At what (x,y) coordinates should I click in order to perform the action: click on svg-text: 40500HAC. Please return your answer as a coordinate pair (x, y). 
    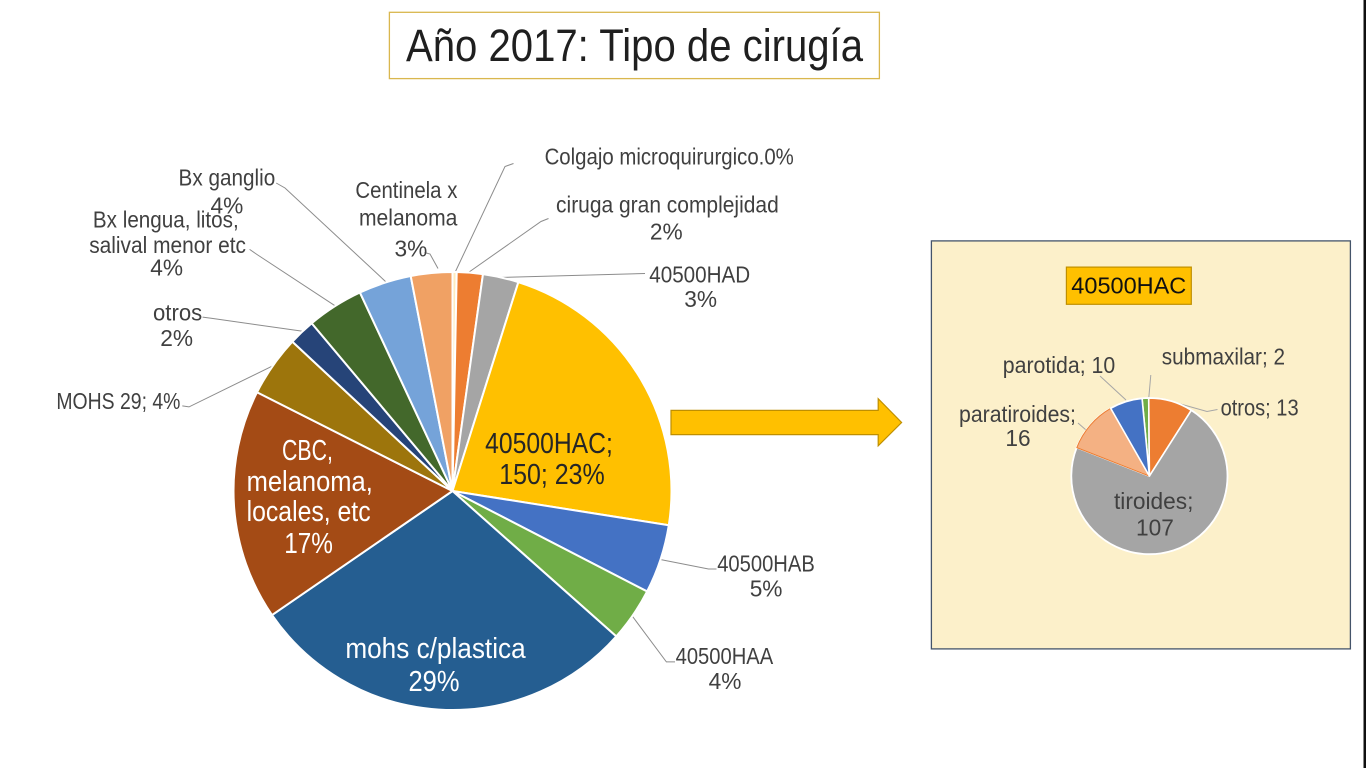
    Looking at the image, I should click on (1128, 286).